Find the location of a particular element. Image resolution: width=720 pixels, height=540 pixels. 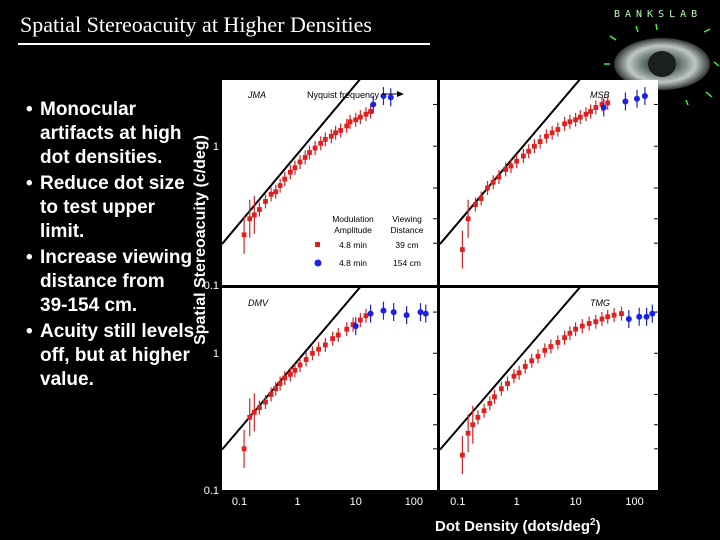

panel-label: DMV is located at coordinates (258, 303).